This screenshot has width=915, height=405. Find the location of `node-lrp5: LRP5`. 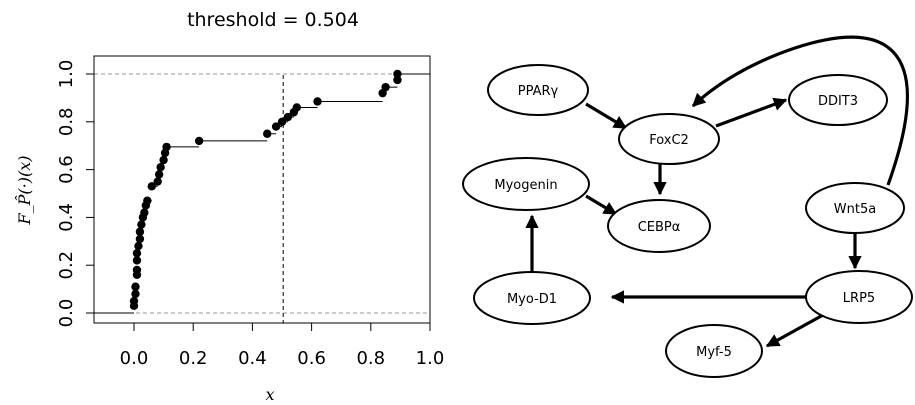

node-lrp5: LRP5 is located at coordinates (859, 297).